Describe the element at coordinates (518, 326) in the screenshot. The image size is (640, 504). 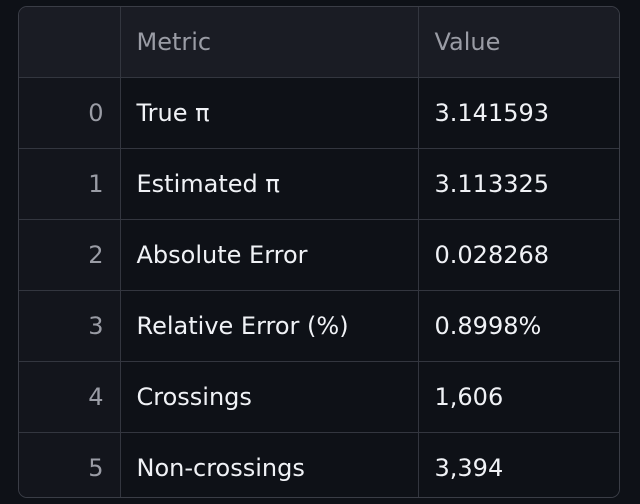
I see `value-cell: 0.8998%` at that location.